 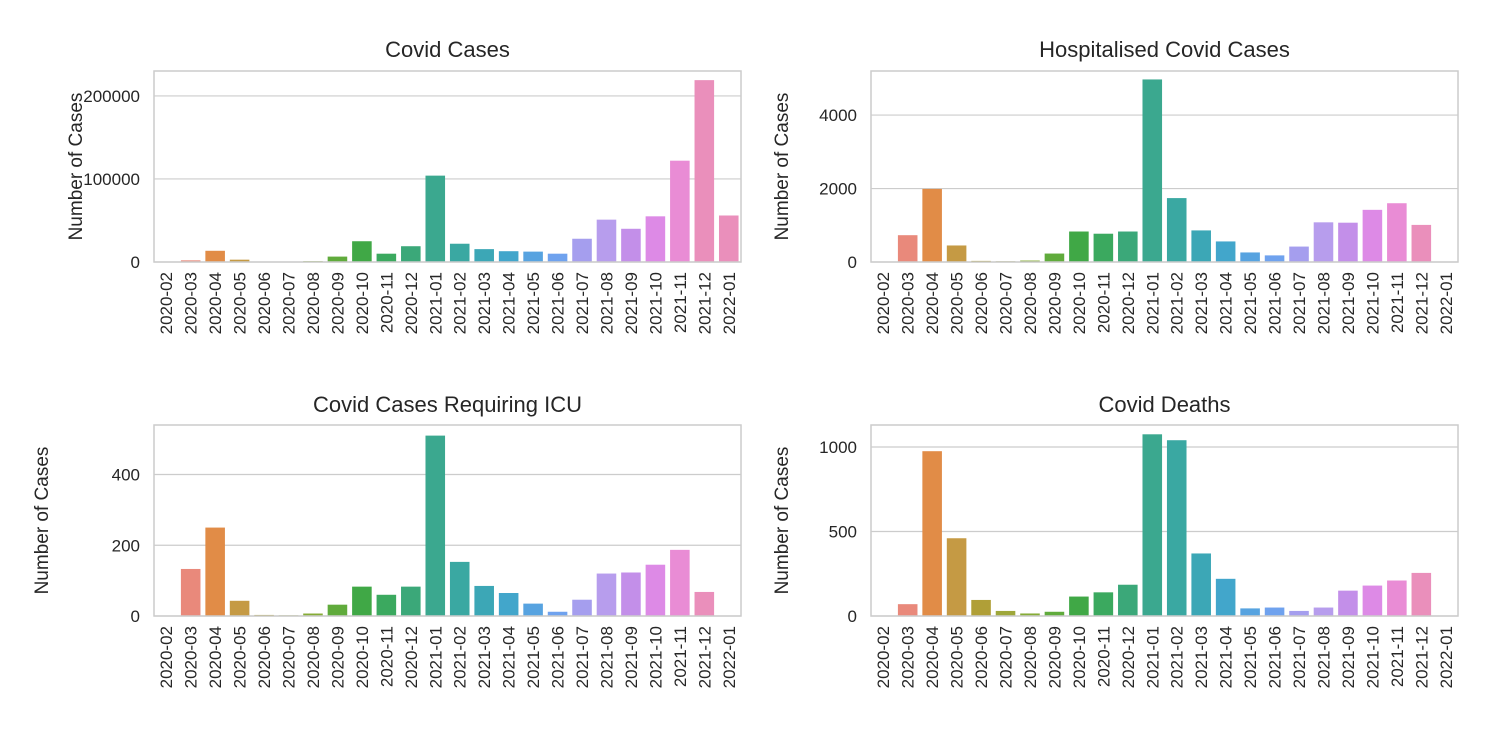 What do you see at coordinates (680, 302) in the screenshot?
I see `x-tick-label: 2021-11` at bounding box center [680, 302].